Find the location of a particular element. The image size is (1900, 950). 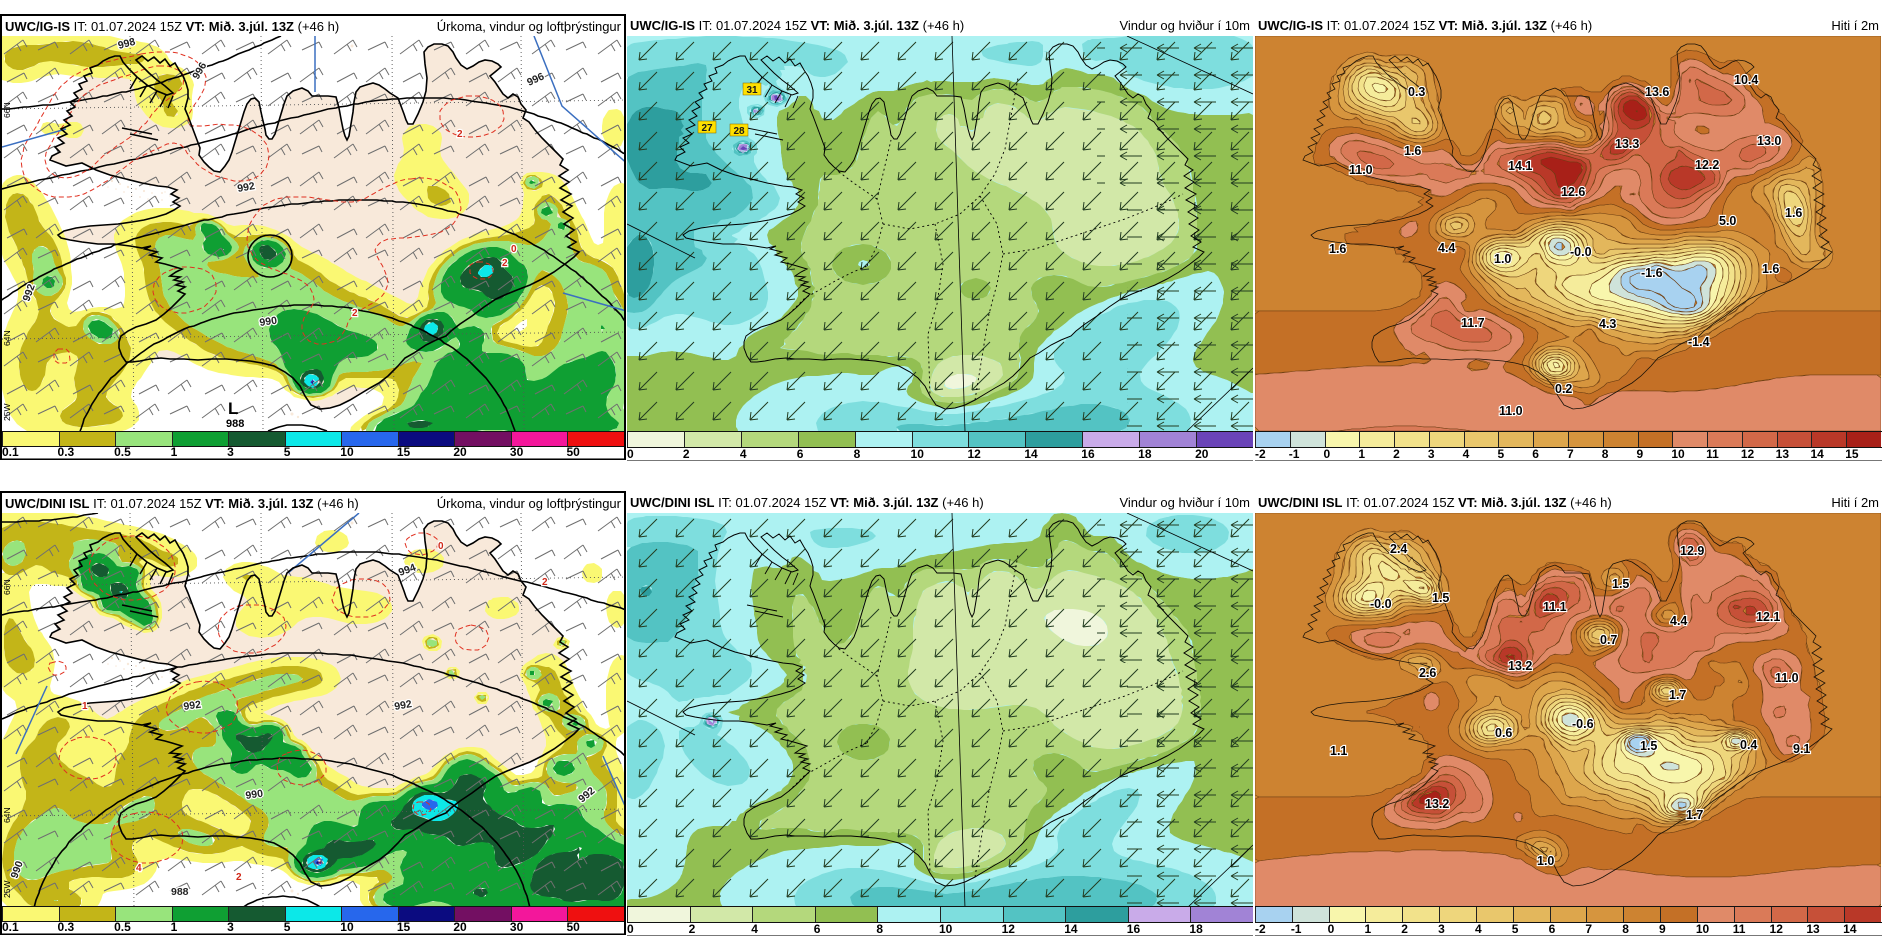

svg-text: 14.1 is located at coordinates (1520, 166).